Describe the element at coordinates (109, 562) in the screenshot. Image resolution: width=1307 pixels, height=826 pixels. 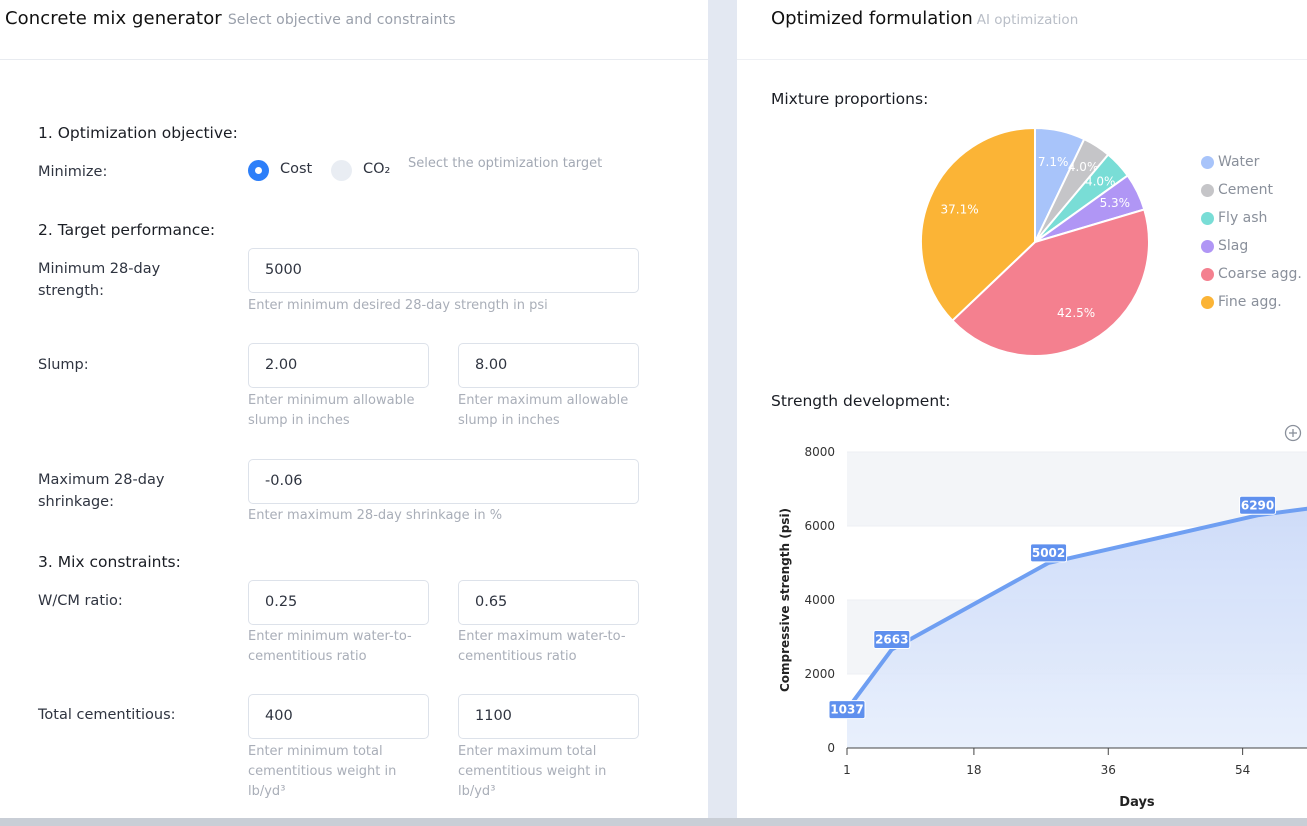
I see `section-title-constraints: 3. Mix constraints:` at that location.